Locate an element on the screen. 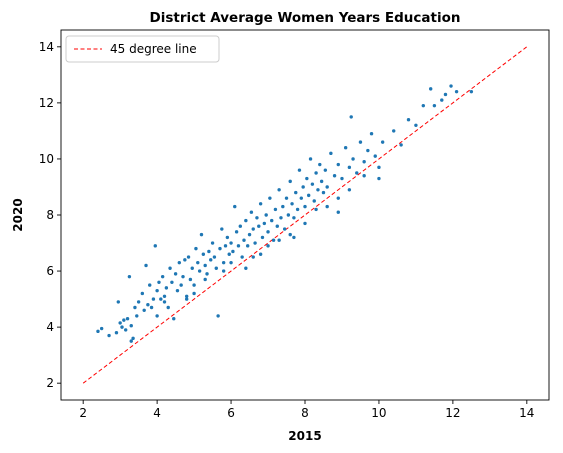 This screenshot has width=563, height=453. y-tick-label: 2 is located at coordinates (50, 383).